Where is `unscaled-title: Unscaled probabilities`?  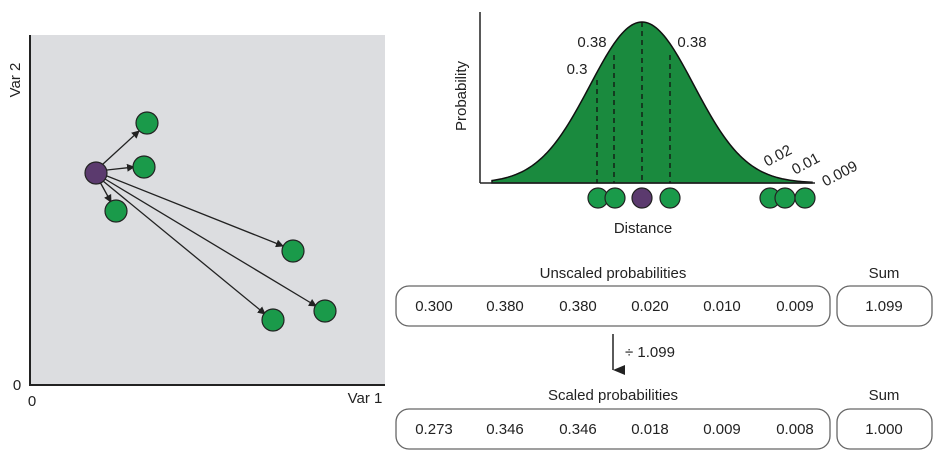 unscaled-title: Unscaled probabilities is located at coordinates (613, 273).